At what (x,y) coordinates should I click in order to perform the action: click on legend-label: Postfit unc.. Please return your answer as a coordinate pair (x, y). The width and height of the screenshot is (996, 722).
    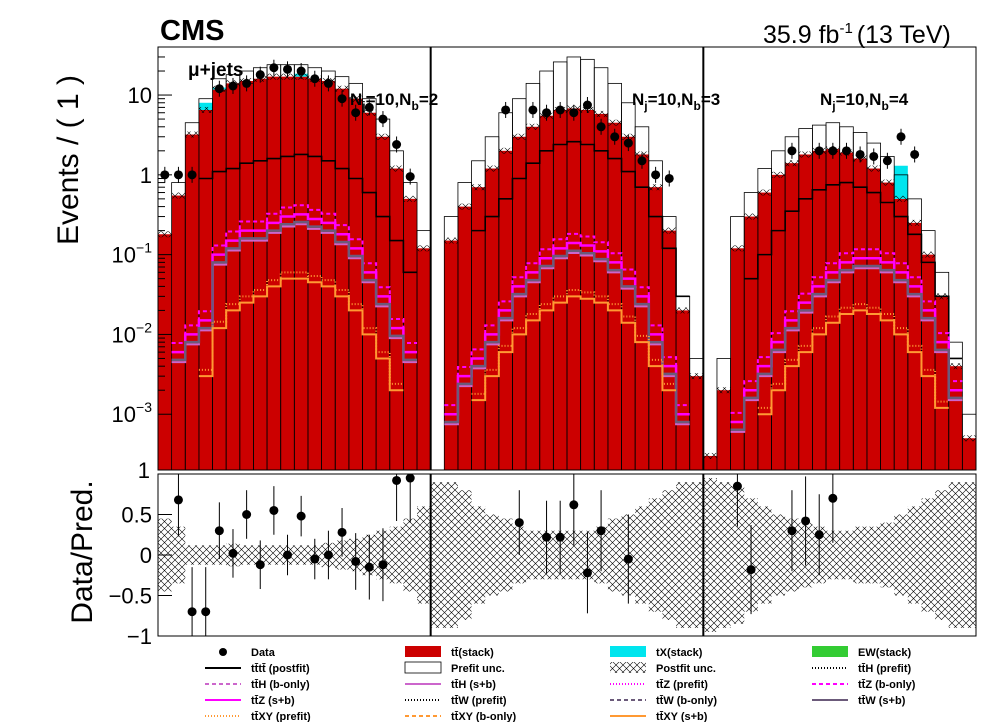
    Looking at the image, I should click on (686, 669).